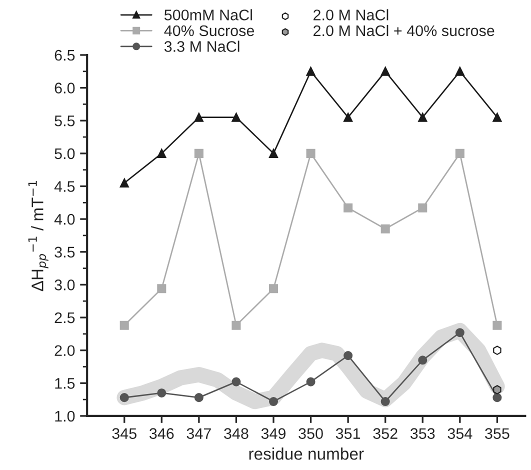 Image resolution: width=531 pixels, height=470 pixels. I want to click on y-tick-label: 4.5, so click(64, 186).